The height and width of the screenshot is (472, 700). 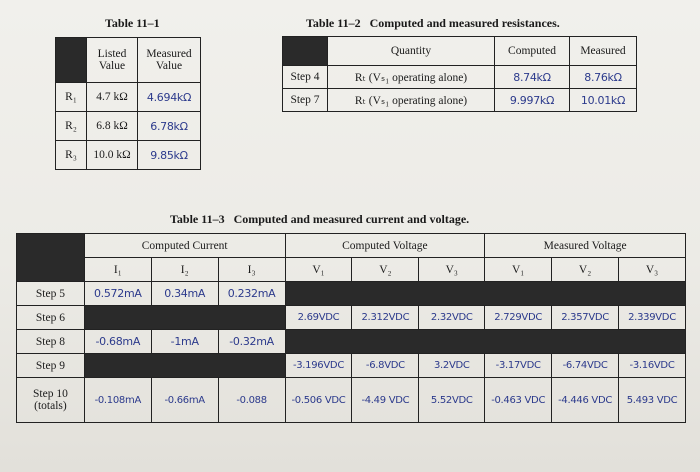 I want to click on table-row: R₁ 4.7 kΩ 4.694kΩ, so click(x=128, y=97).